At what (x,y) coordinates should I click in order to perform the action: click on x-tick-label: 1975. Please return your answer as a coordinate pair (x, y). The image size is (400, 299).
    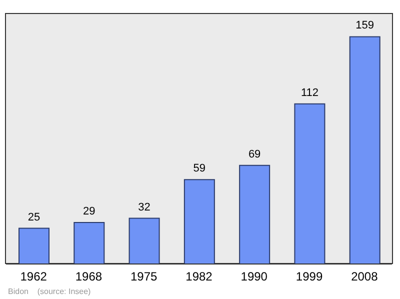
    Looking at the image, I should click on (144, 277).